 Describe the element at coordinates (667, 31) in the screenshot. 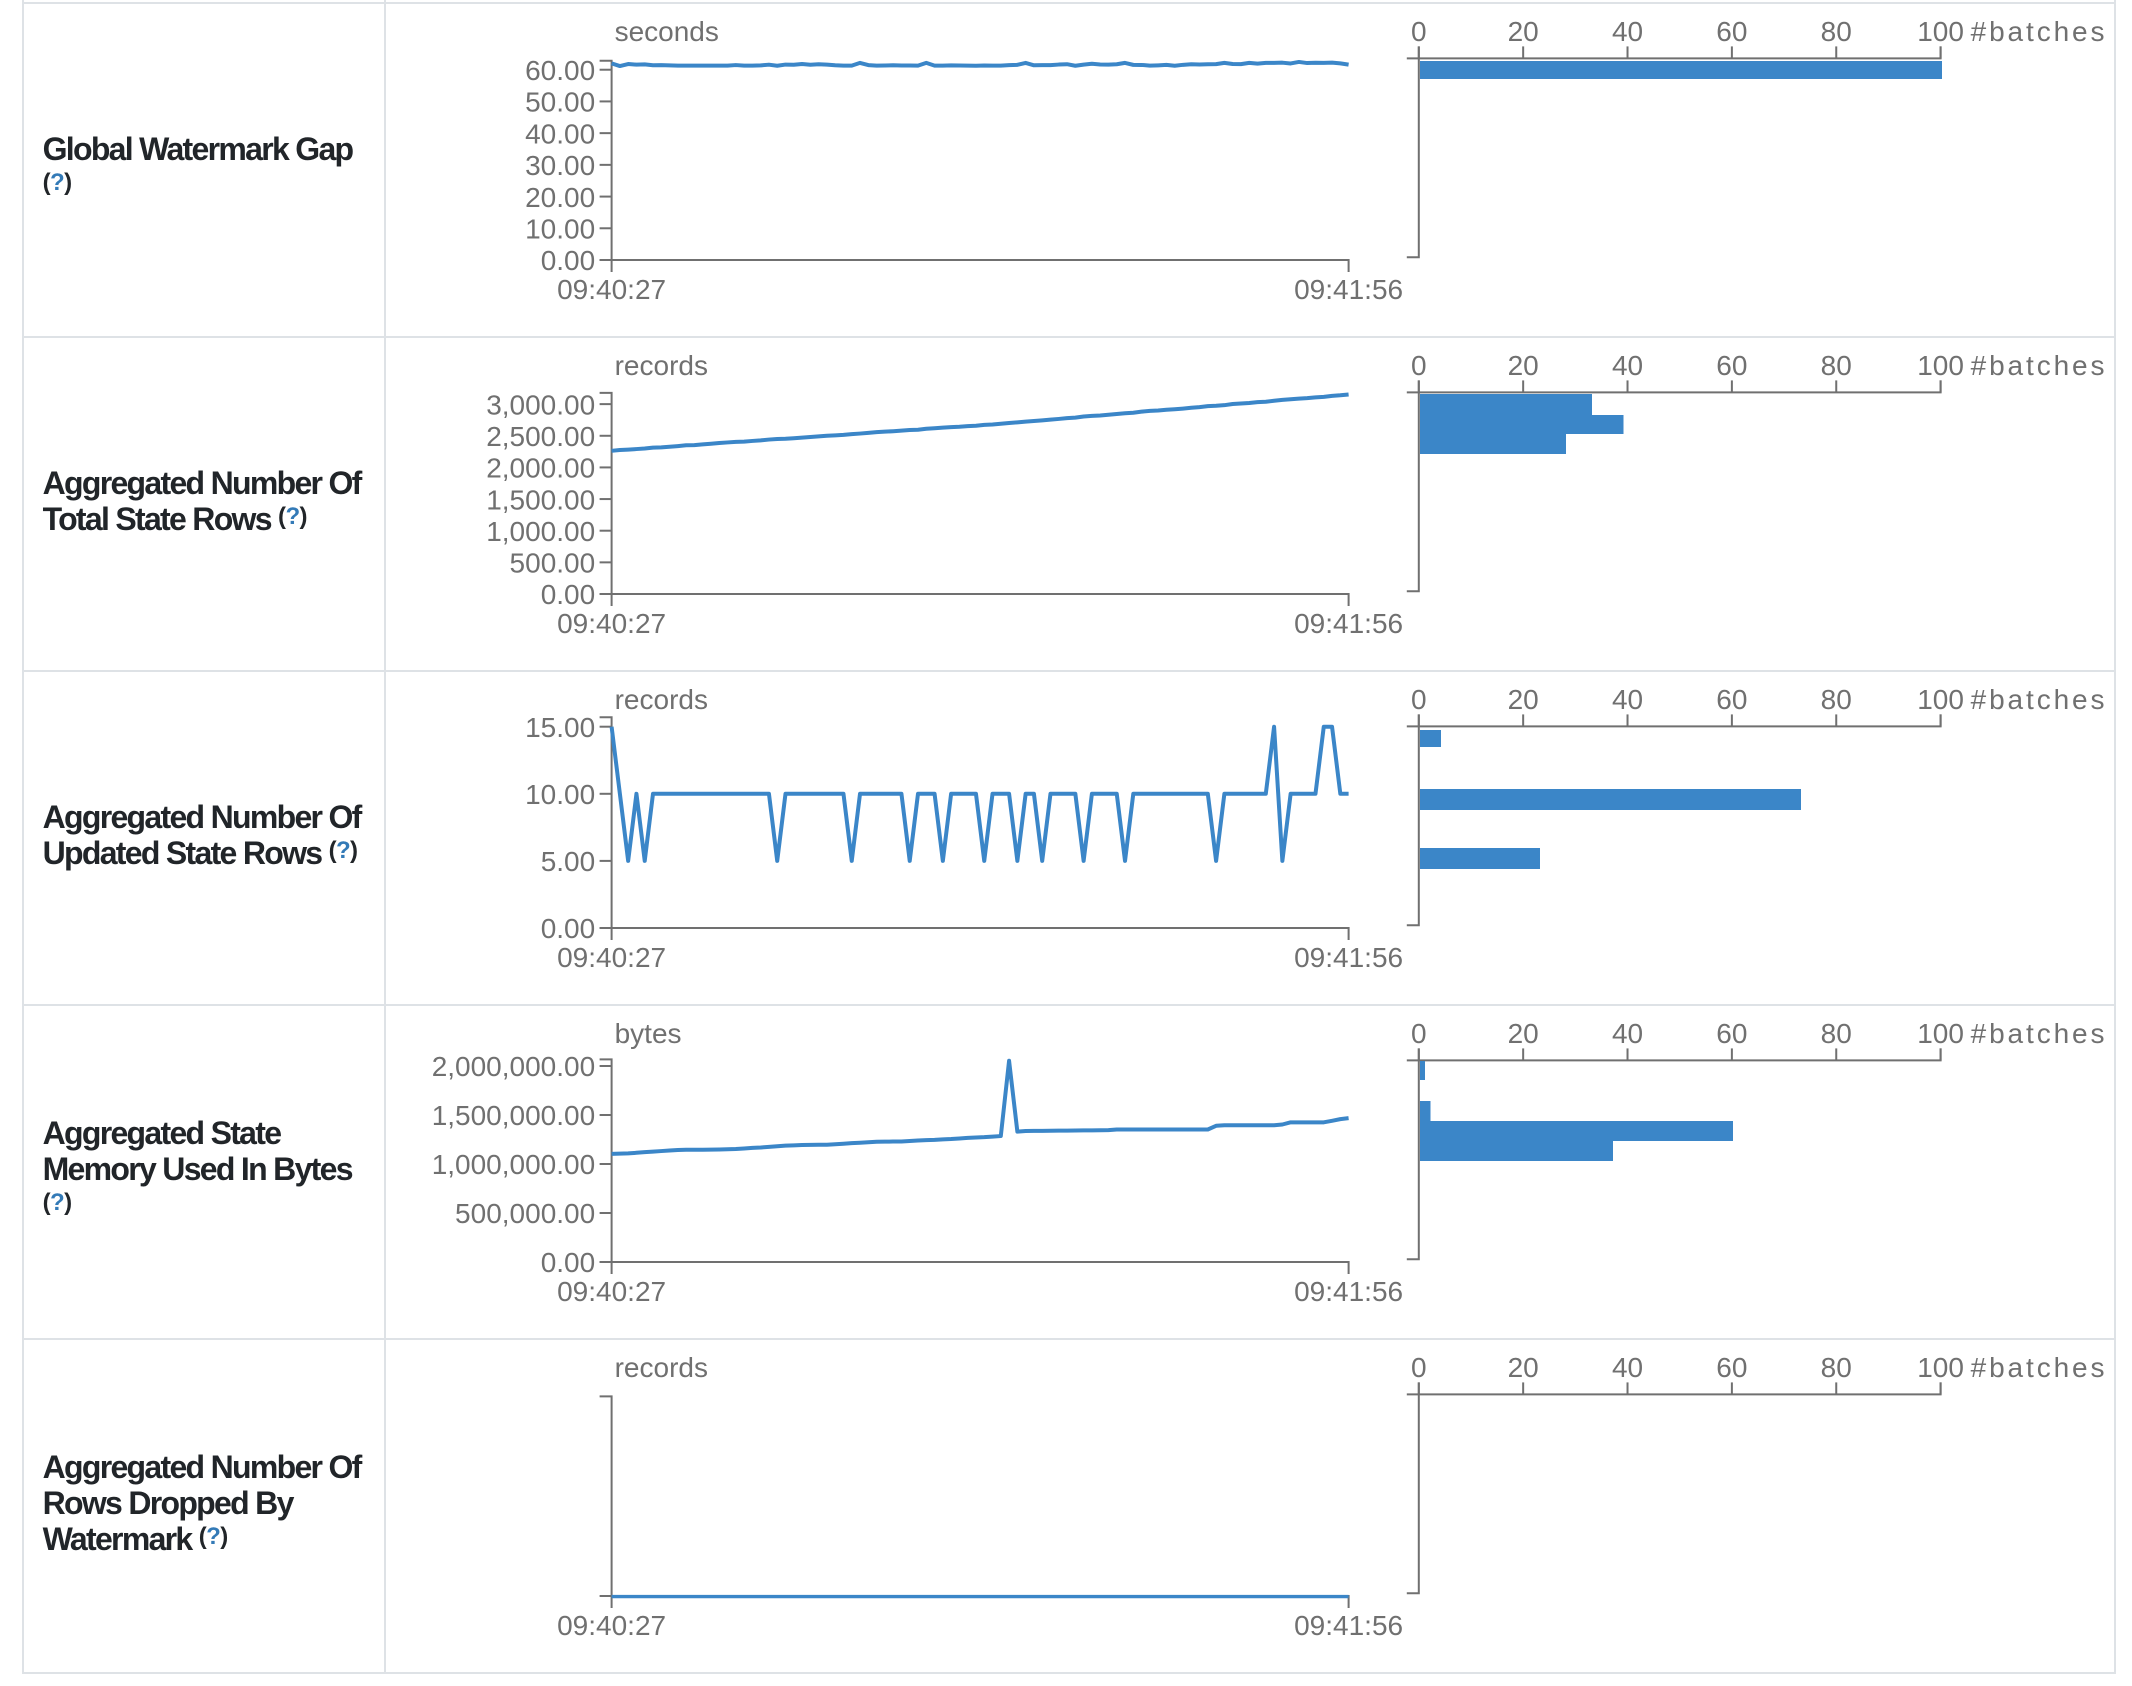

I see `svg-text: seconds` at that location.